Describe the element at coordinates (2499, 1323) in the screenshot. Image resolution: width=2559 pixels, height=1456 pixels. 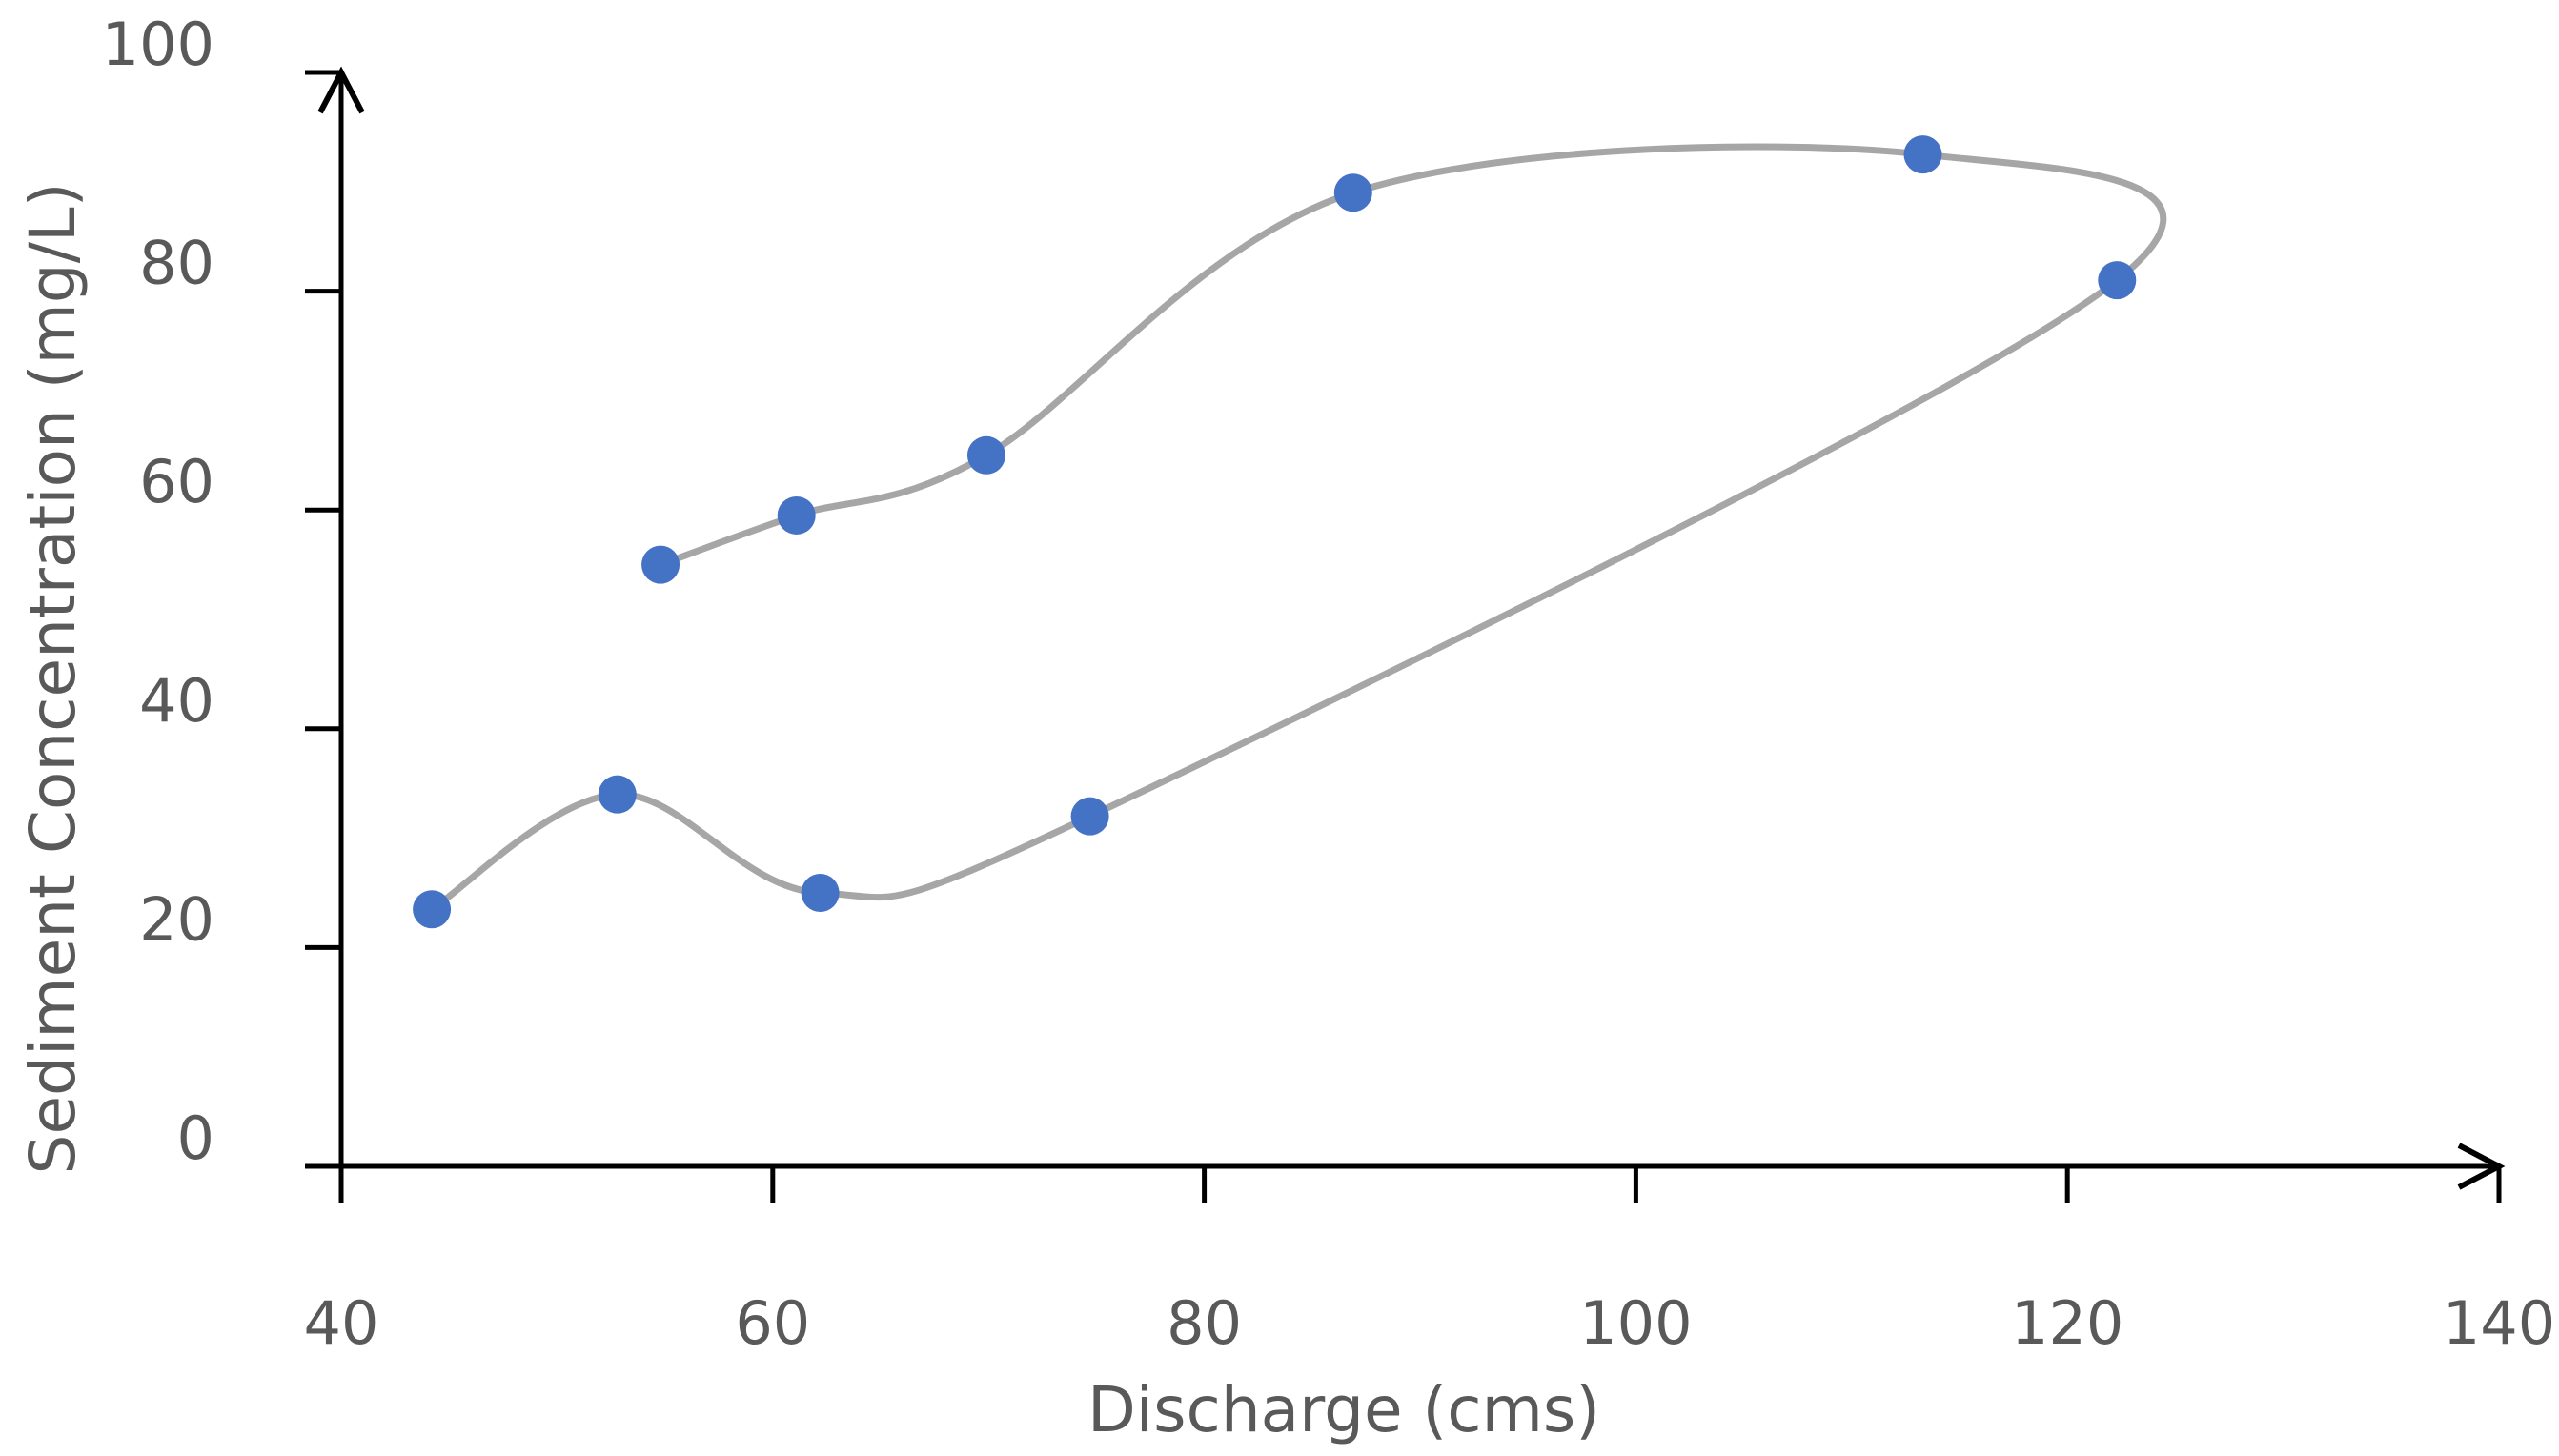
I see `x-tick-label: 140` at that location.